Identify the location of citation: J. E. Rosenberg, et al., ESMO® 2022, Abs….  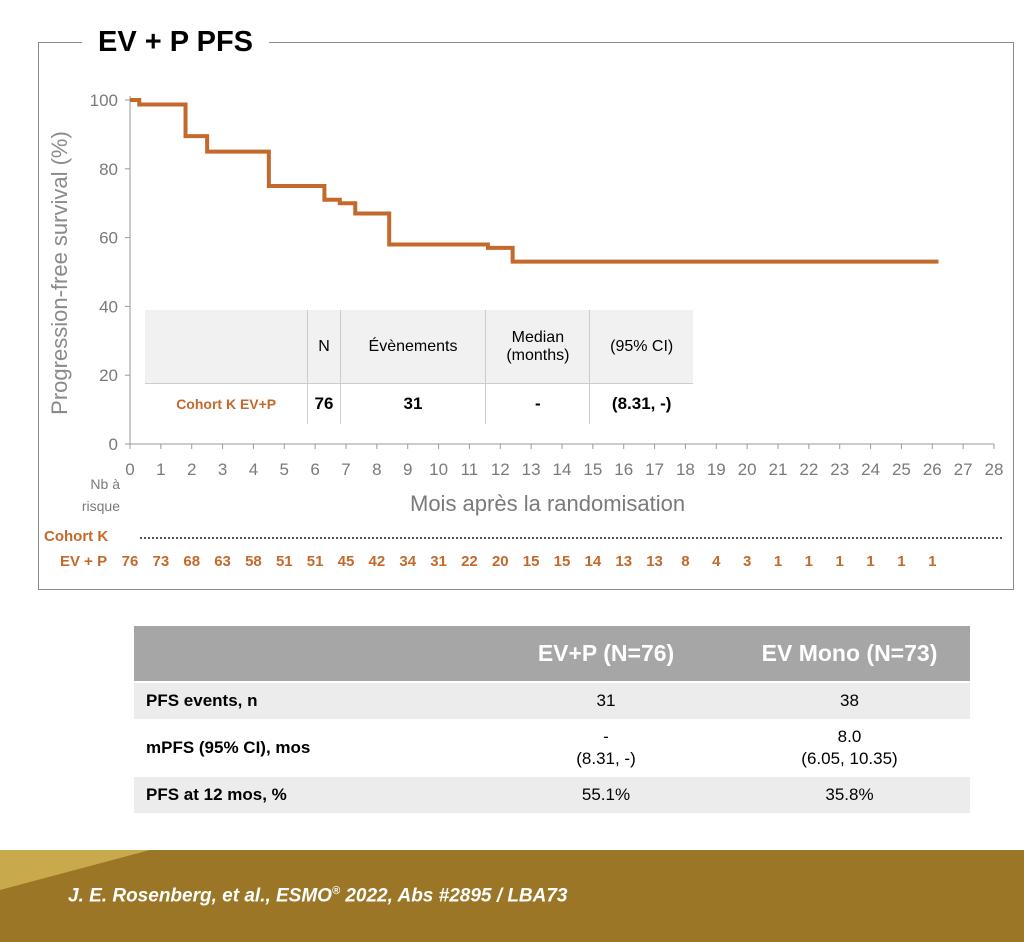
(318, 896).